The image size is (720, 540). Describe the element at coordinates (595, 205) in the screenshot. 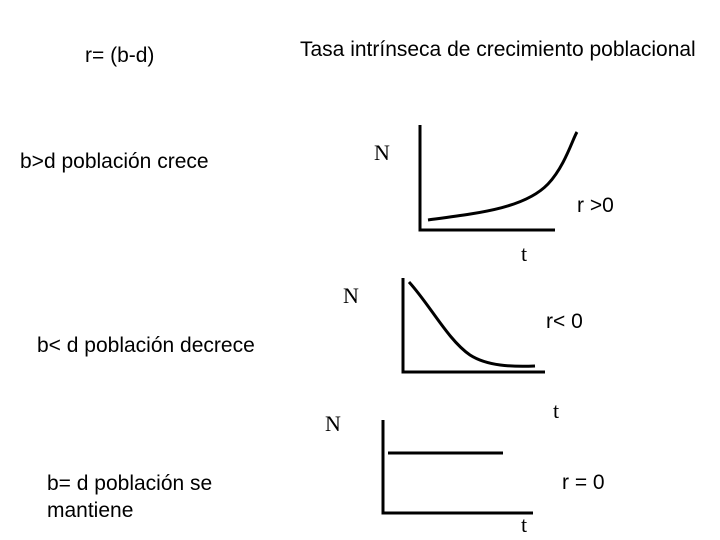

I see `growth-r-label: r >0` at that location.